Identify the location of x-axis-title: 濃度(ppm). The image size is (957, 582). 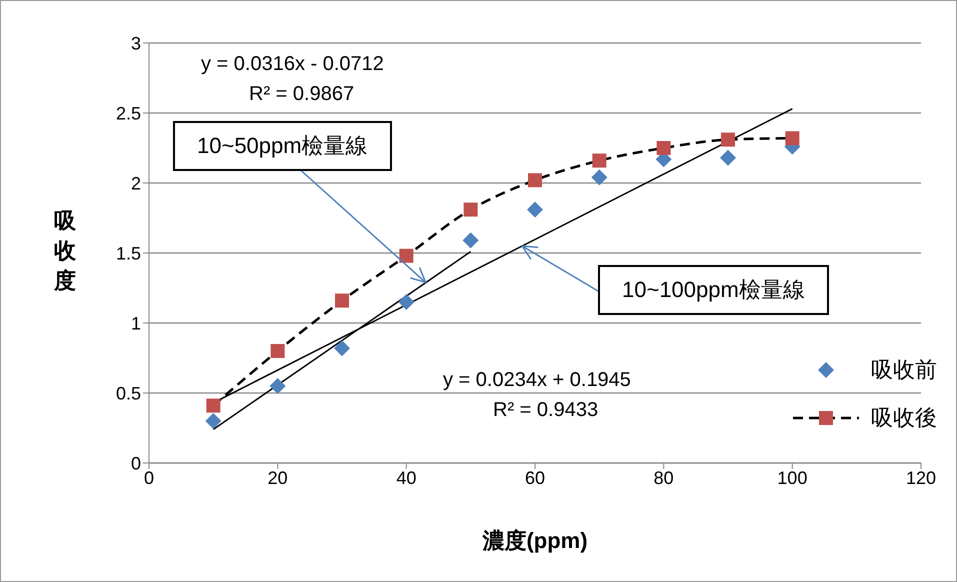
(535, 541).